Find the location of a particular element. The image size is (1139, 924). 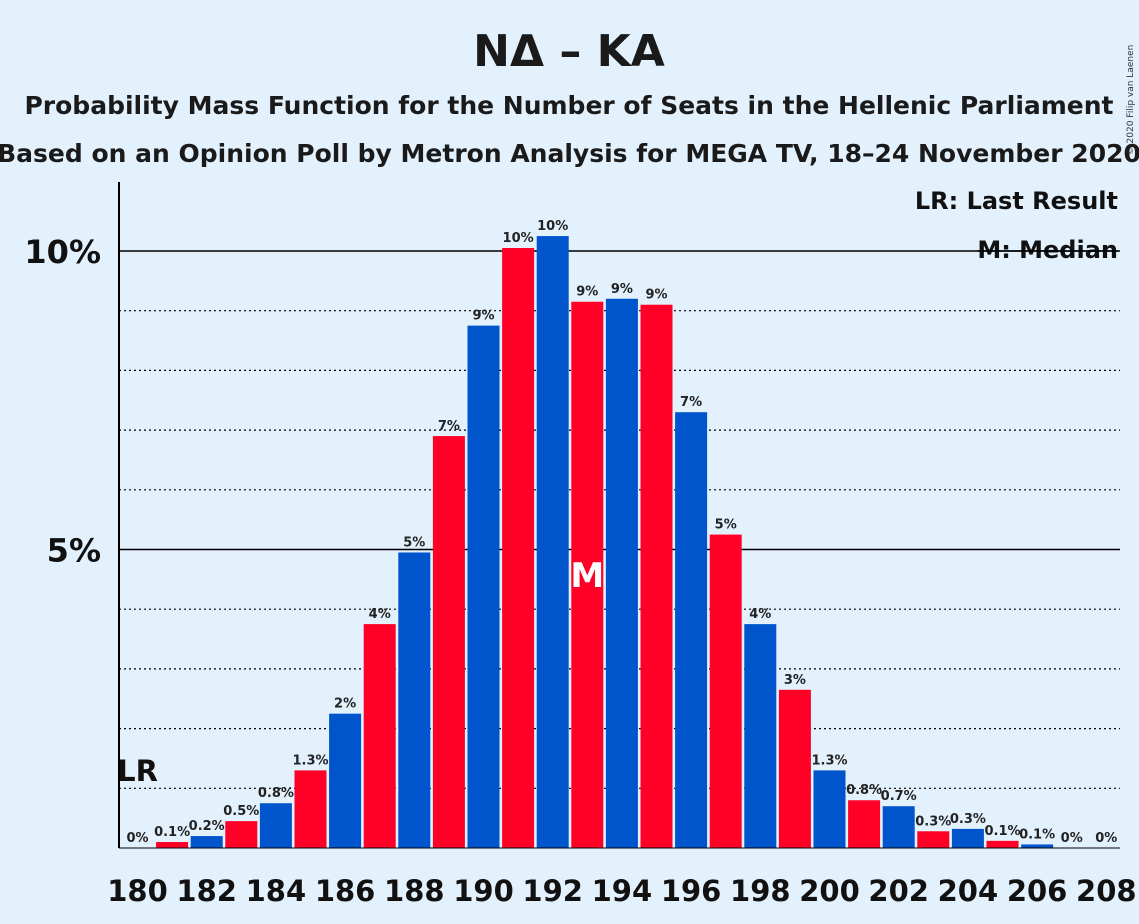

median-marker: M is located at coordinates (587, 576).